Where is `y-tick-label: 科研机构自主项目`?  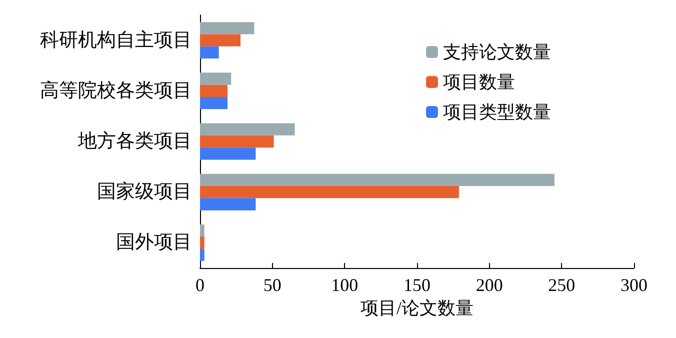 y-tick-label: 科研机构自主项目 is located at coordinates (116, 39).